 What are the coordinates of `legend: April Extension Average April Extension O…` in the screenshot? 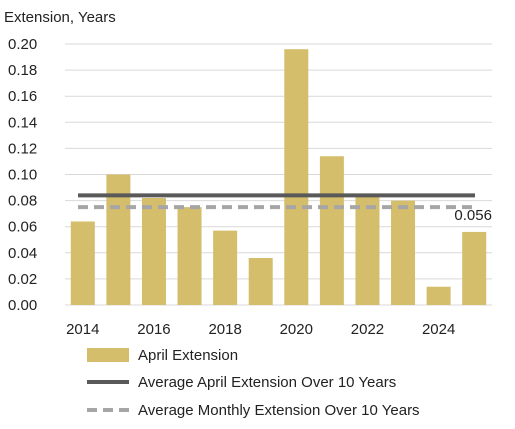 It's located at (253, 383).